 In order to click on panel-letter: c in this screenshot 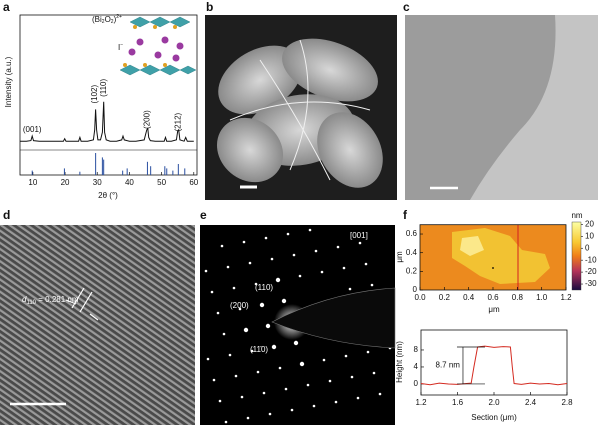, I will do `click(406, 7)`.